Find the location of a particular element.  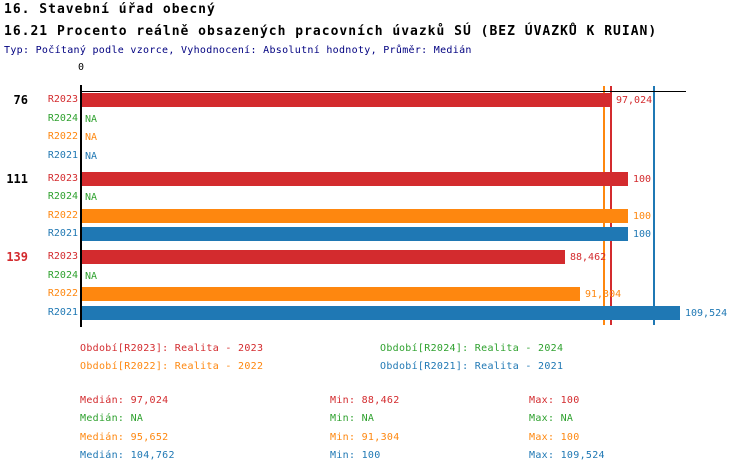

stats-row-r2024: Medián: NA Min: NA Max: NA is located at coordinates (375, 419).